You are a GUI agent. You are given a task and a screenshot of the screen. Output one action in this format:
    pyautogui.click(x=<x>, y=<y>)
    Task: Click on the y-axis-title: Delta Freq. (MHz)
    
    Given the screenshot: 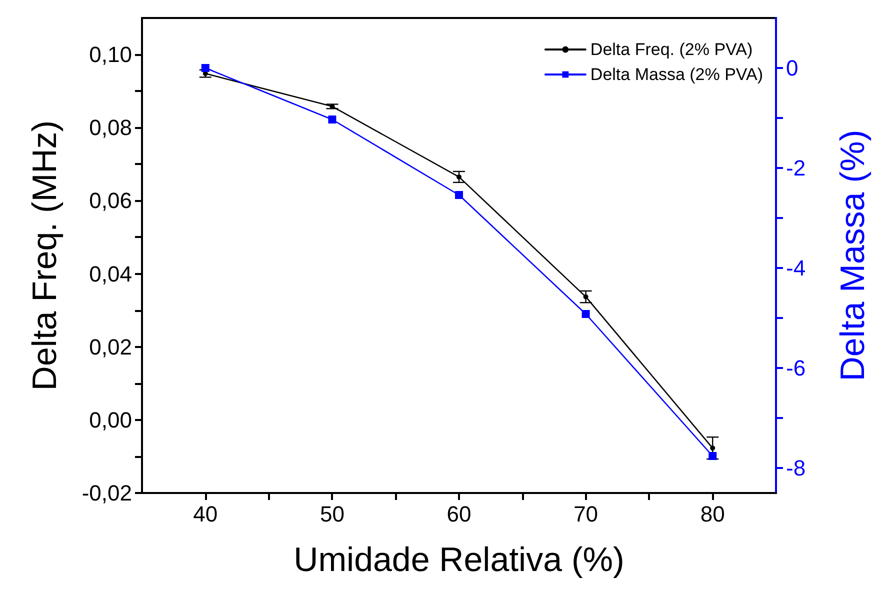 What is the action you would take?
    pyautogui.click(x=45, y=255)
    